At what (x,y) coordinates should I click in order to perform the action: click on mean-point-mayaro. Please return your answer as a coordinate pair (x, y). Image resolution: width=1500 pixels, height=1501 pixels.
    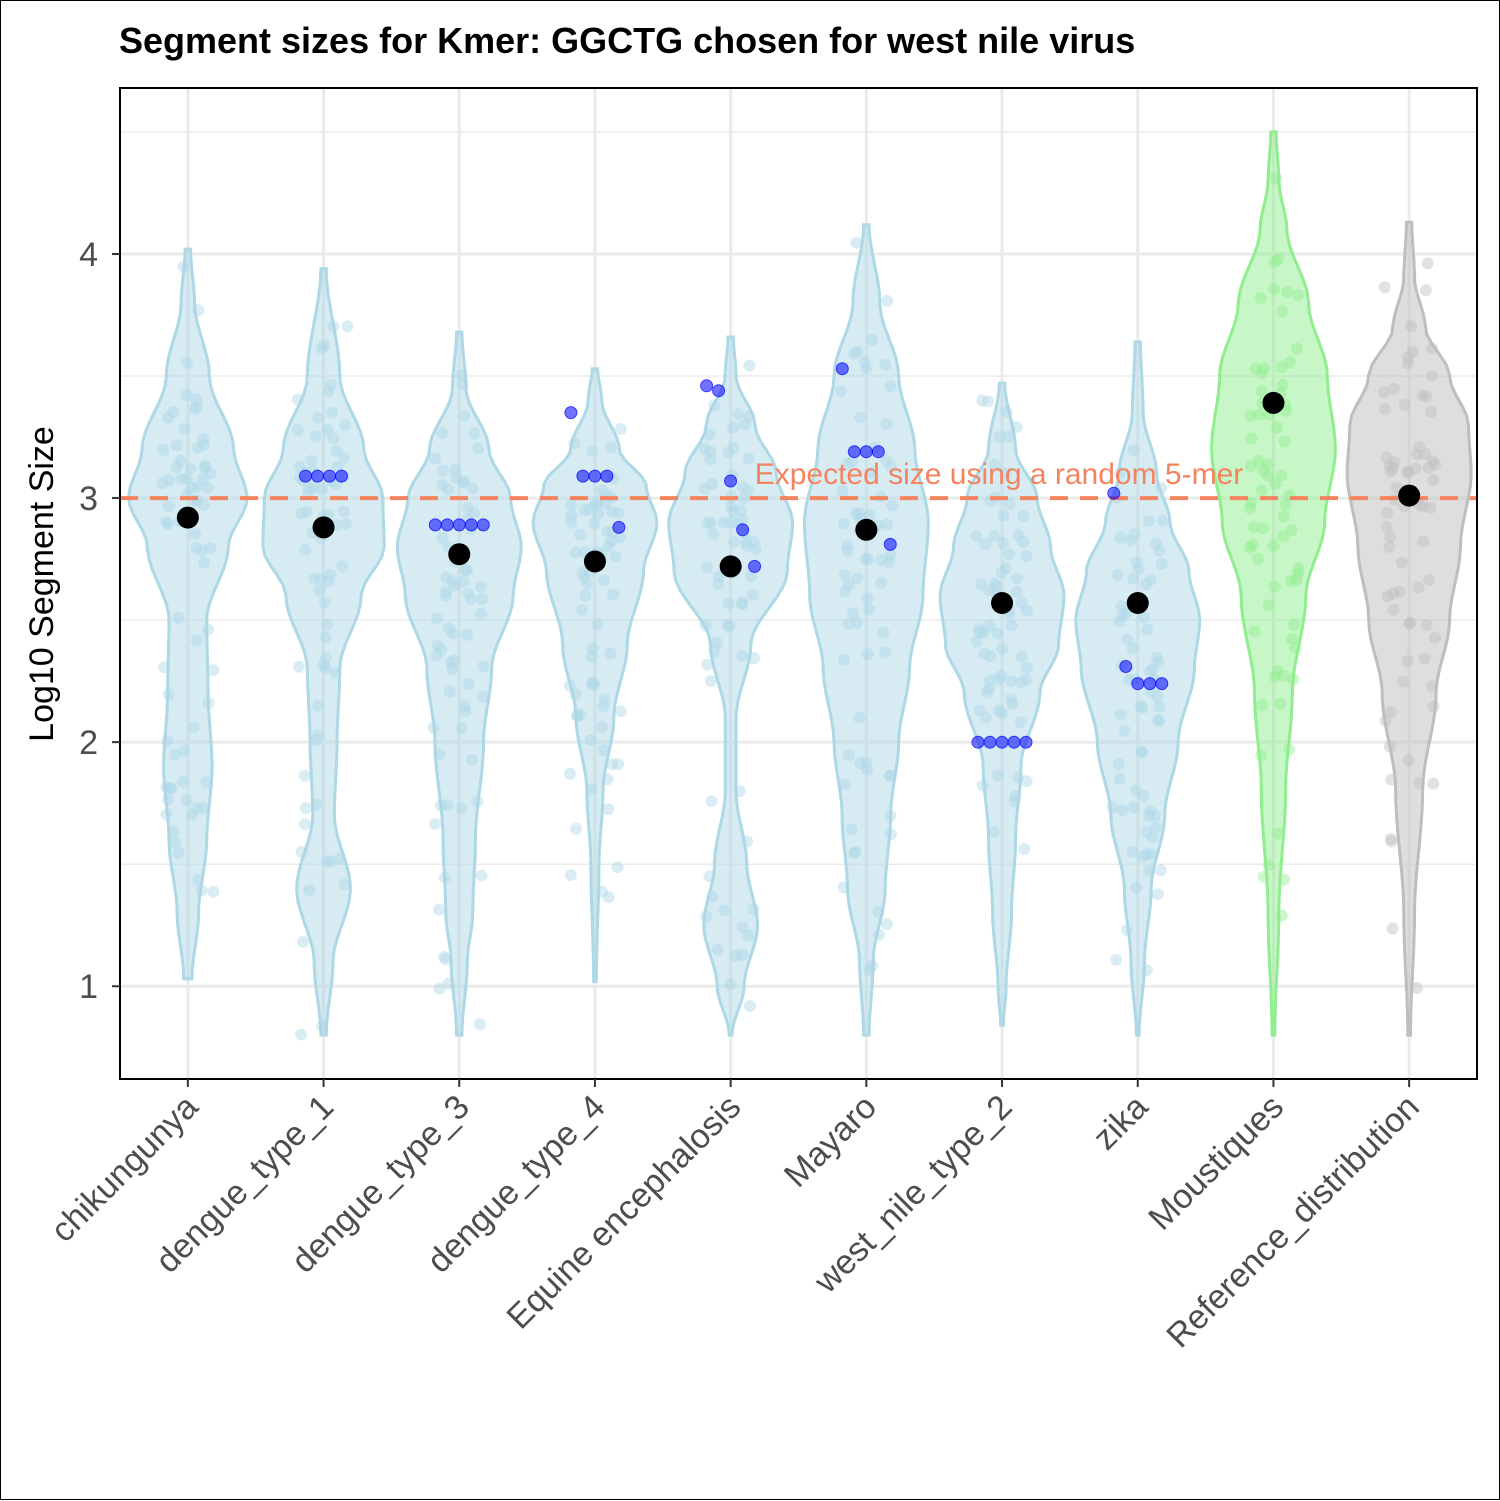
    Looking at the image, I should click on (866, 529).